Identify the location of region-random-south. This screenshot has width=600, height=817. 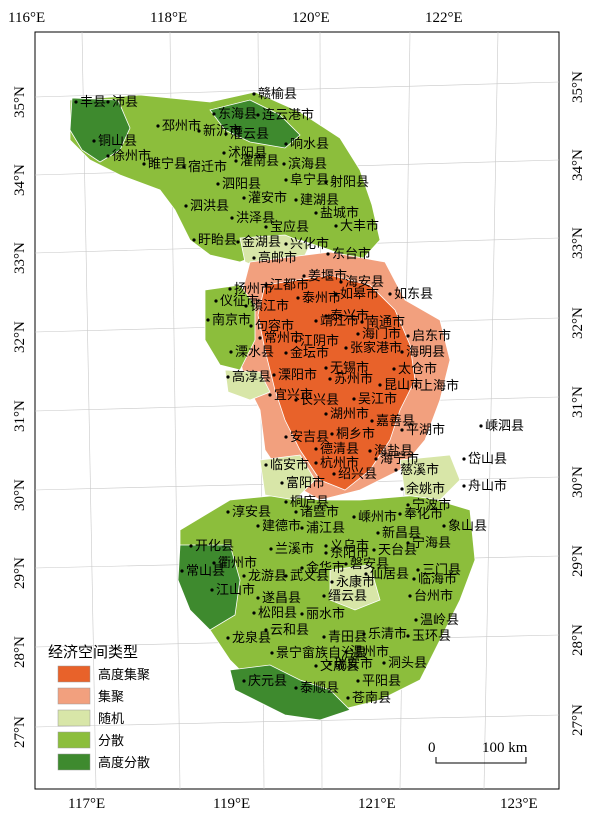
(355, 587).